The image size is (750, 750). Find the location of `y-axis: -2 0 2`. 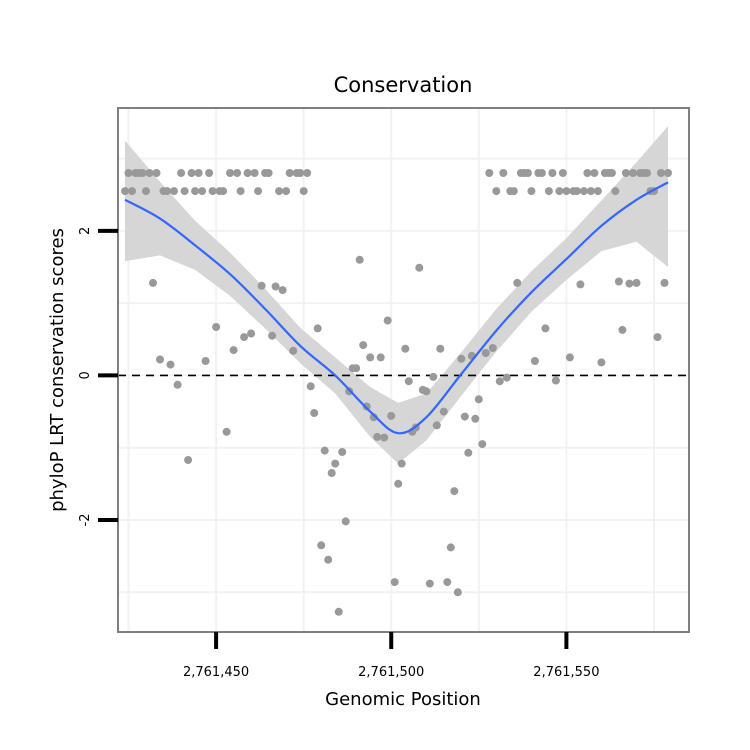

y-axis: -2 0 2 is located at coordinates (98, 376).